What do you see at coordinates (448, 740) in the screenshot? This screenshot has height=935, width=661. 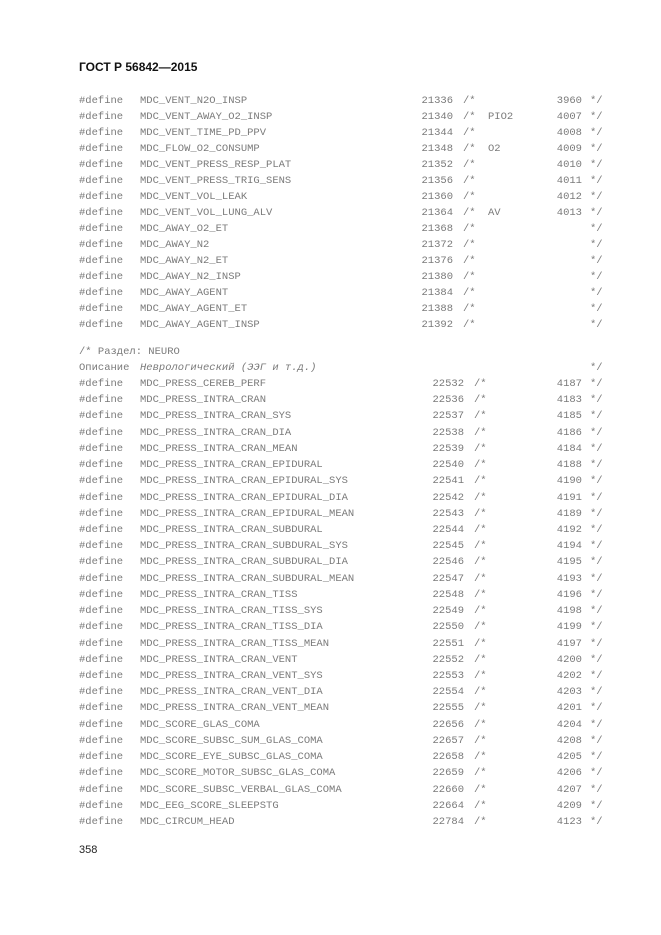 I see `macro-code: 22657` at bounding box center [448, 740].